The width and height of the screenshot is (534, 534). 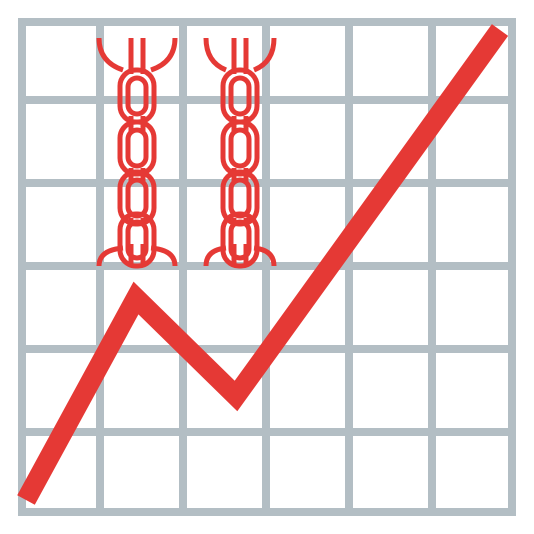 I want to click on left-chain-icon, so click(x=137, y=153).